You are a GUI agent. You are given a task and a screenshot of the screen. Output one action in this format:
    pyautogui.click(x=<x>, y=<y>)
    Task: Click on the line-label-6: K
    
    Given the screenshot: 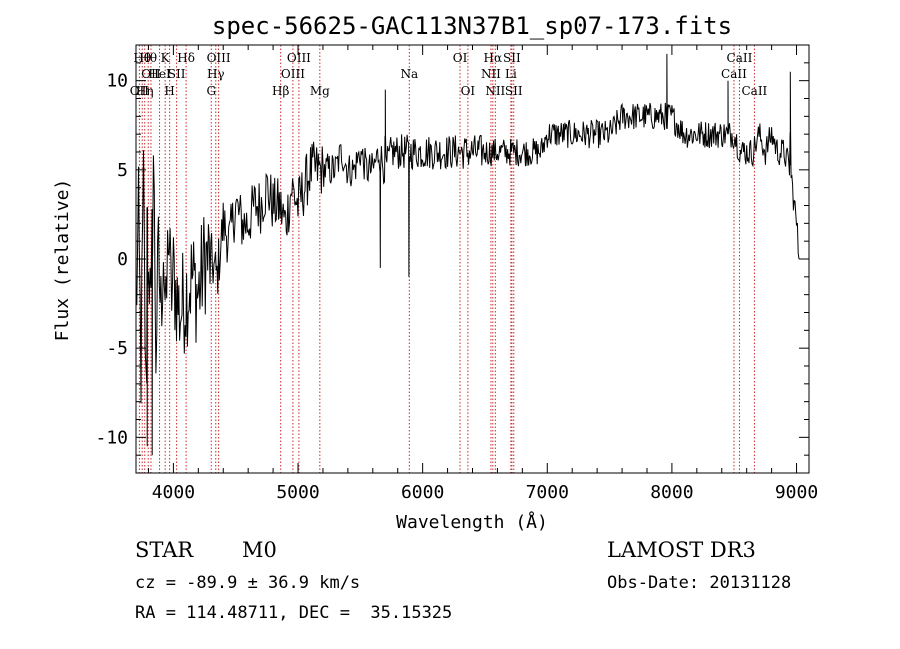 What is the action you would take?
    pyautogui.click(x=166, y=58)
    